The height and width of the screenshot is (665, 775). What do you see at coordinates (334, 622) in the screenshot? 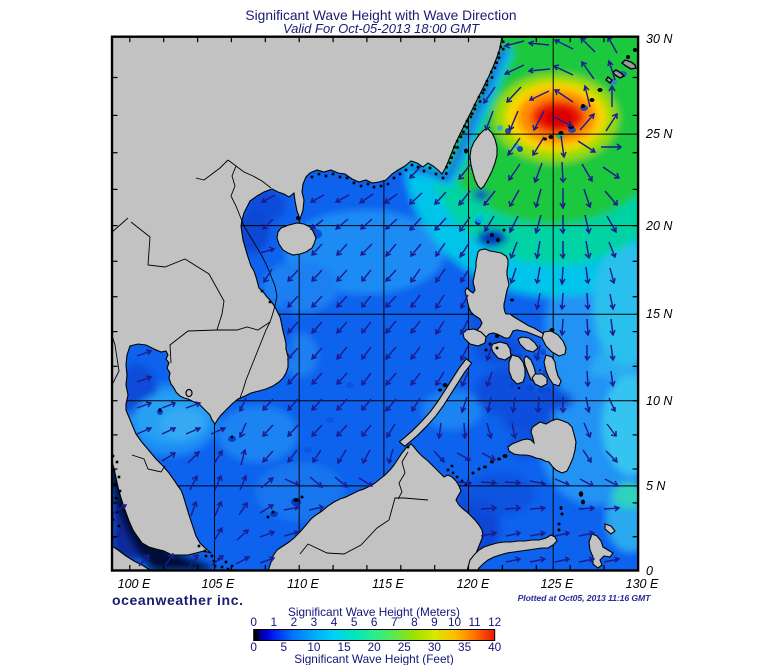
I see `svg-text: 4` at bounding box center [334, 622].